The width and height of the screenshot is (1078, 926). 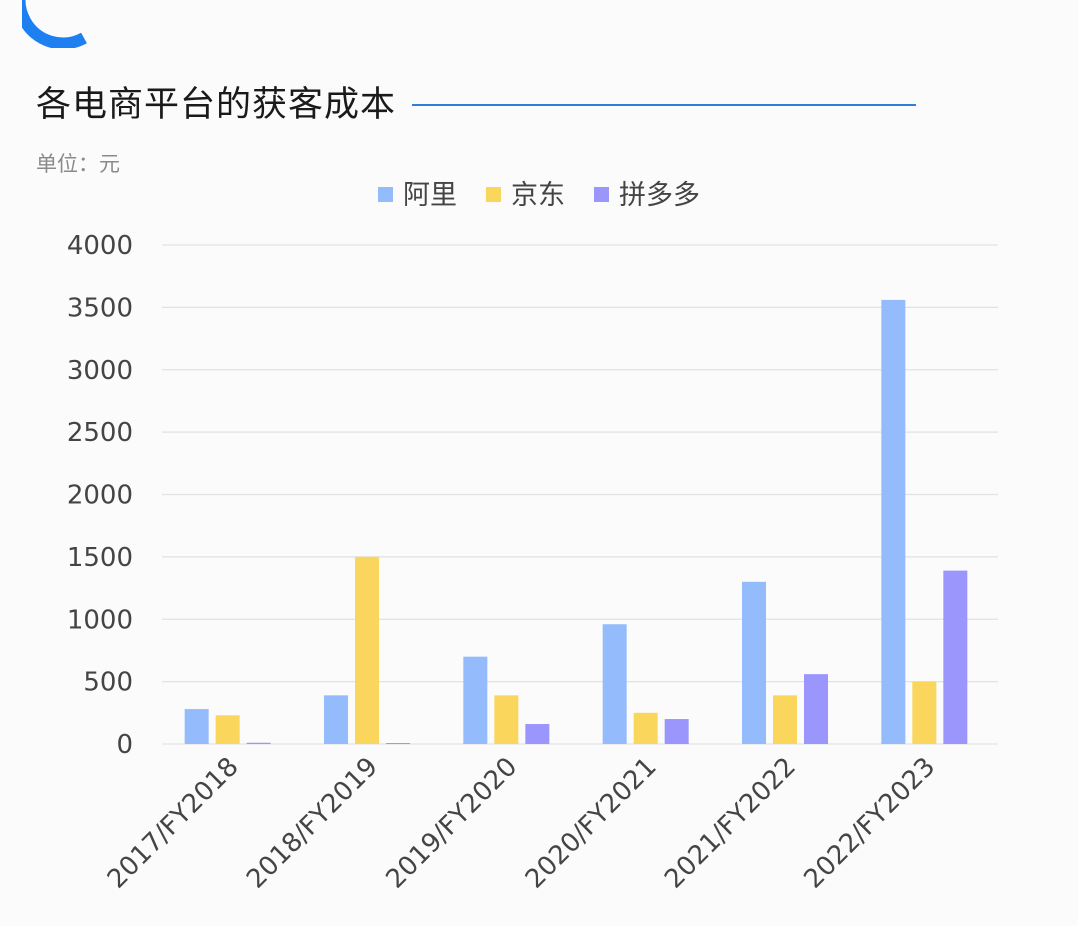 What do you see at coordinates (100, 433) in the screenshot?
I see `y-tick-label: 2500` at bounding box center [100, 433].